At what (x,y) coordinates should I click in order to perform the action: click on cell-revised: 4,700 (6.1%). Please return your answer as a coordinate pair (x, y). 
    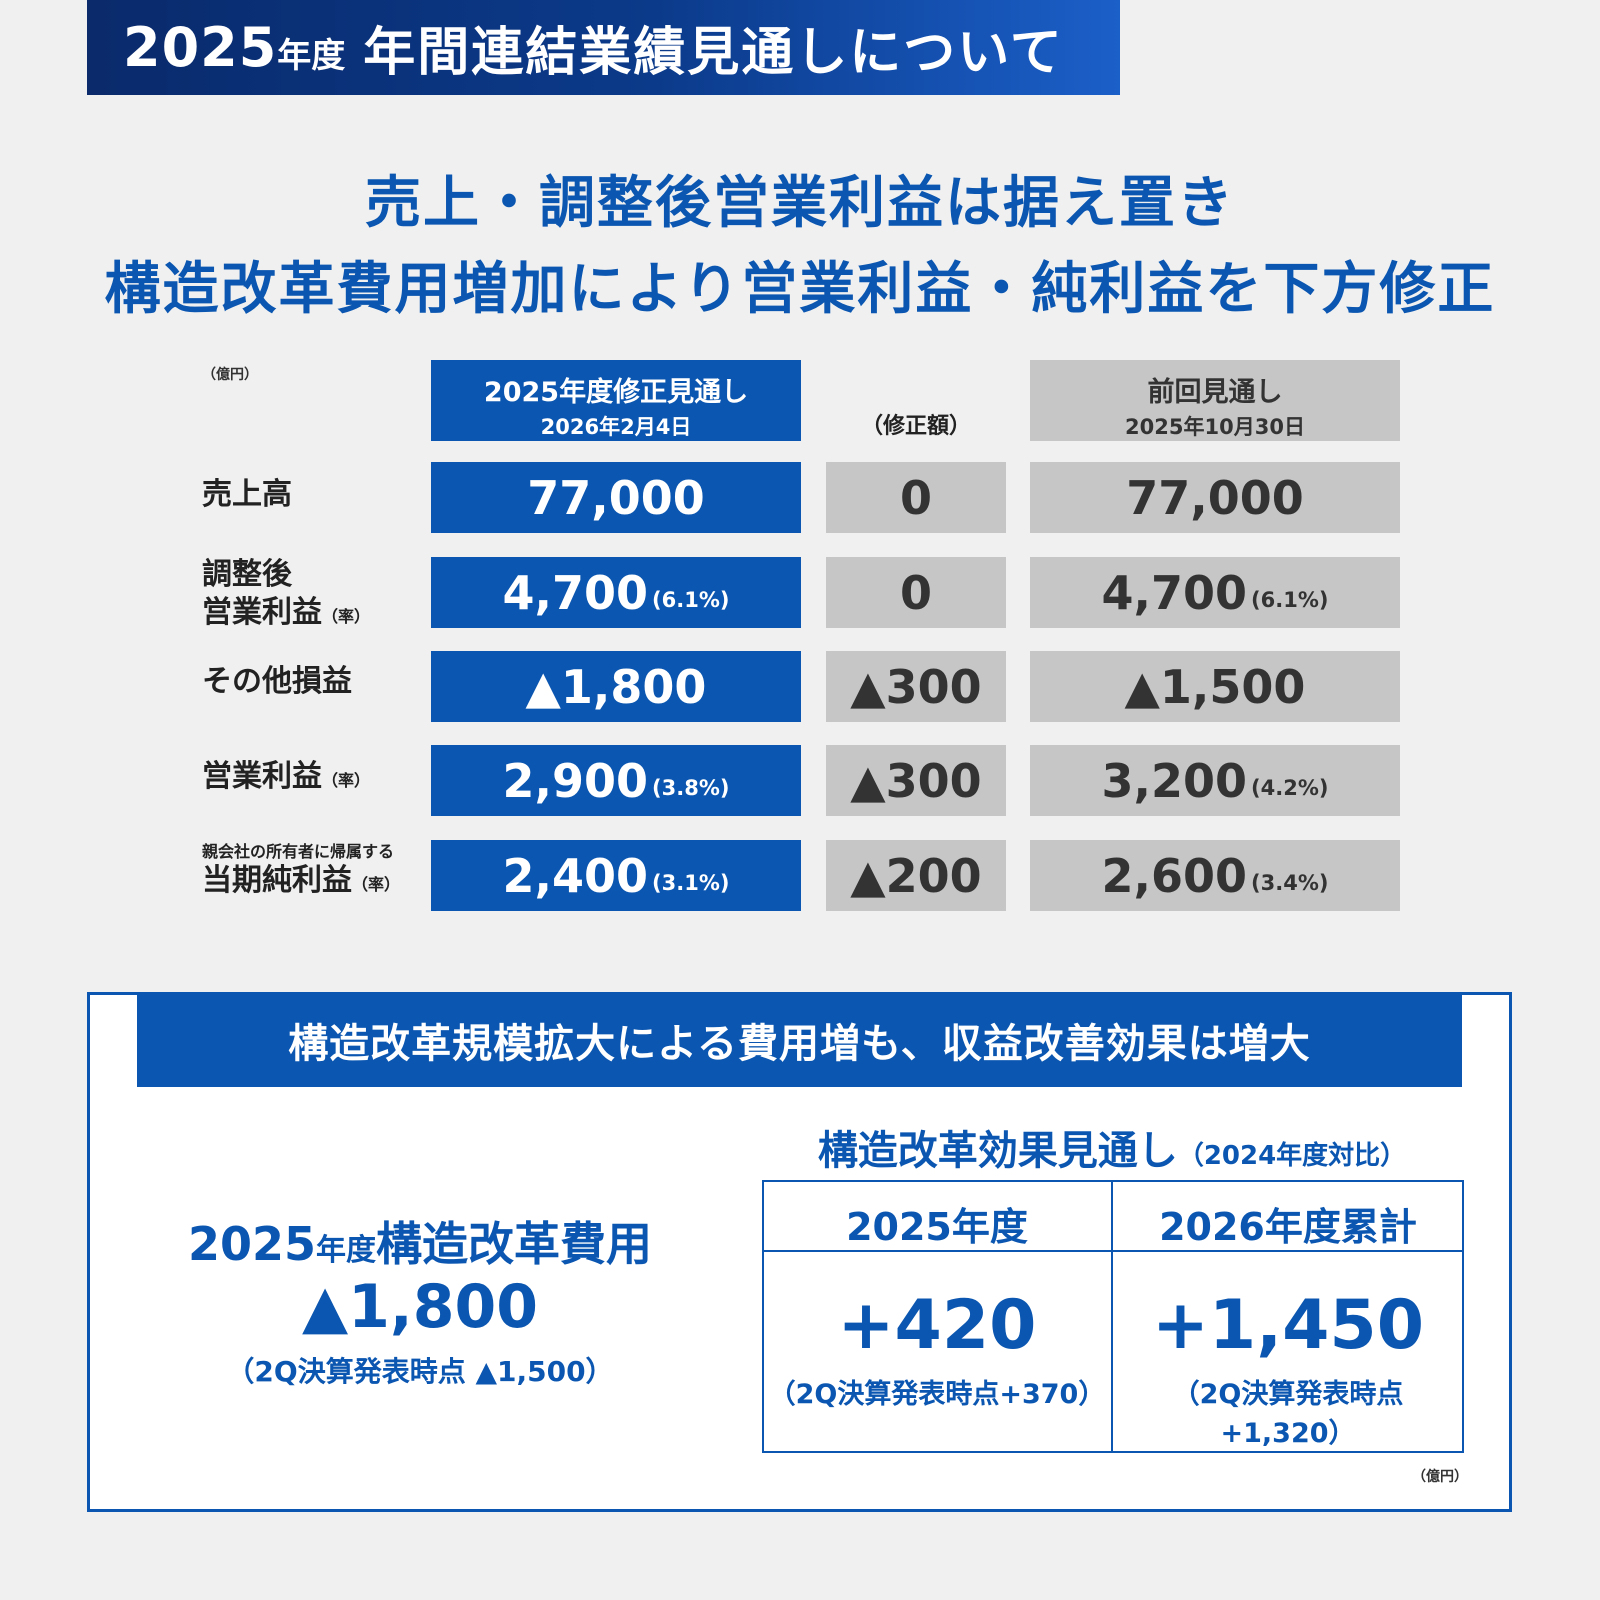
    Looking at the image, I should click on (616, 592).